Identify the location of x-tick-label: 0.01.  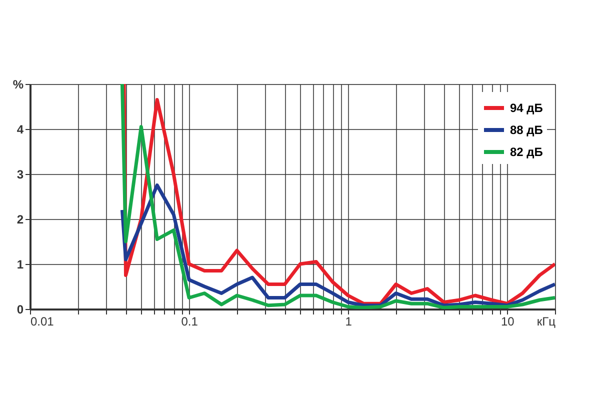
(42, 321).